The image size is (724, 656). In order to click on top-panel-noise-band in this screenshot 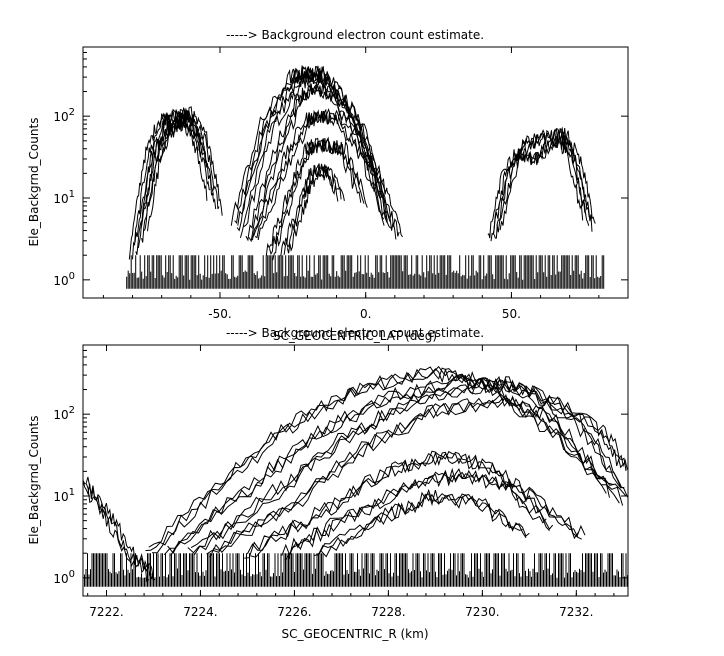, I will do `click(365, 272)`.